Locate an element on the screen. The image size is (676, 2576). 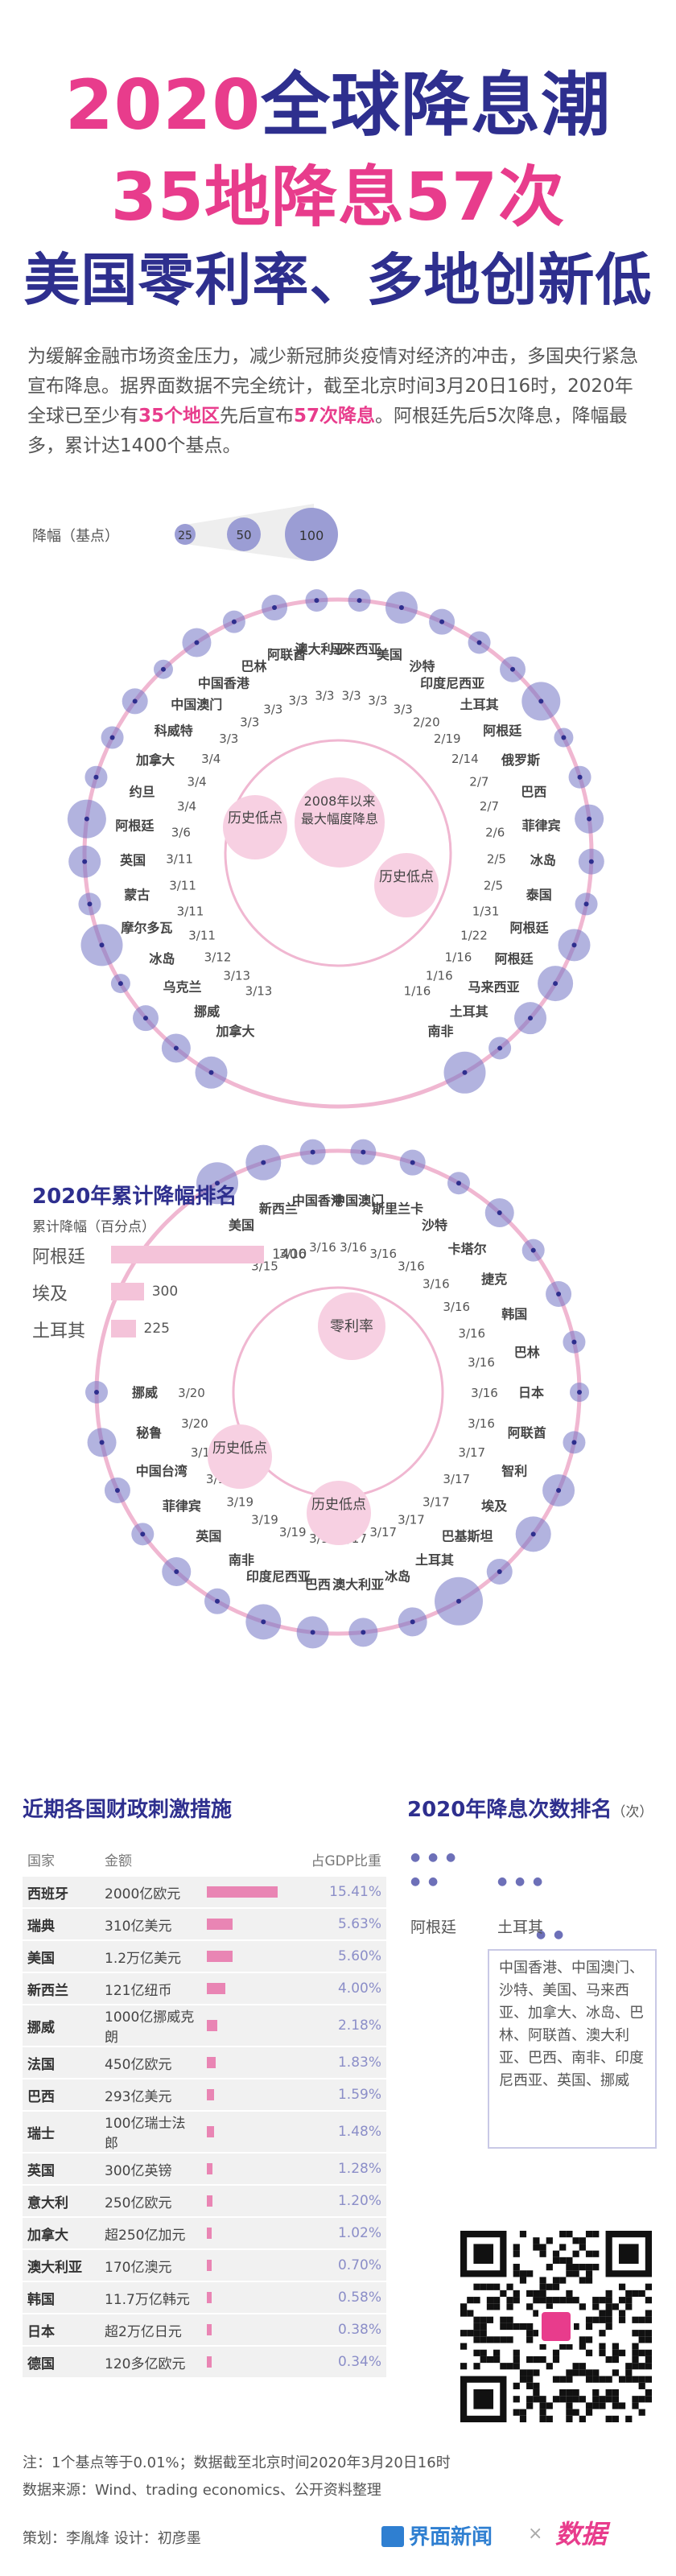
event-country-33: 新西兰 is located at coordinates (278, 1209).